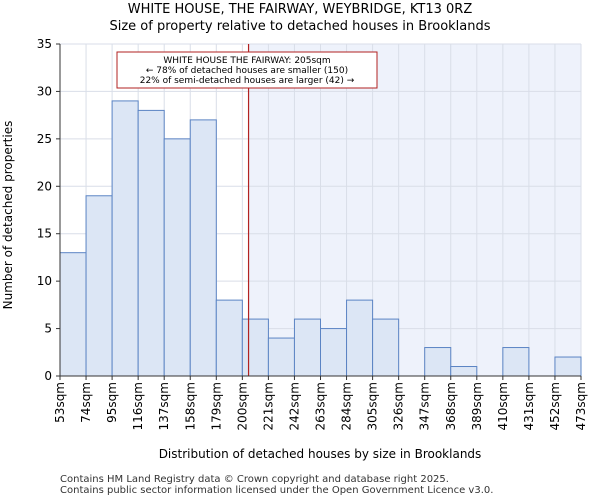  Describe the element at coordinates (138, 406) in the screenshot. I see `x-tick-label: 116sqm` at that location.